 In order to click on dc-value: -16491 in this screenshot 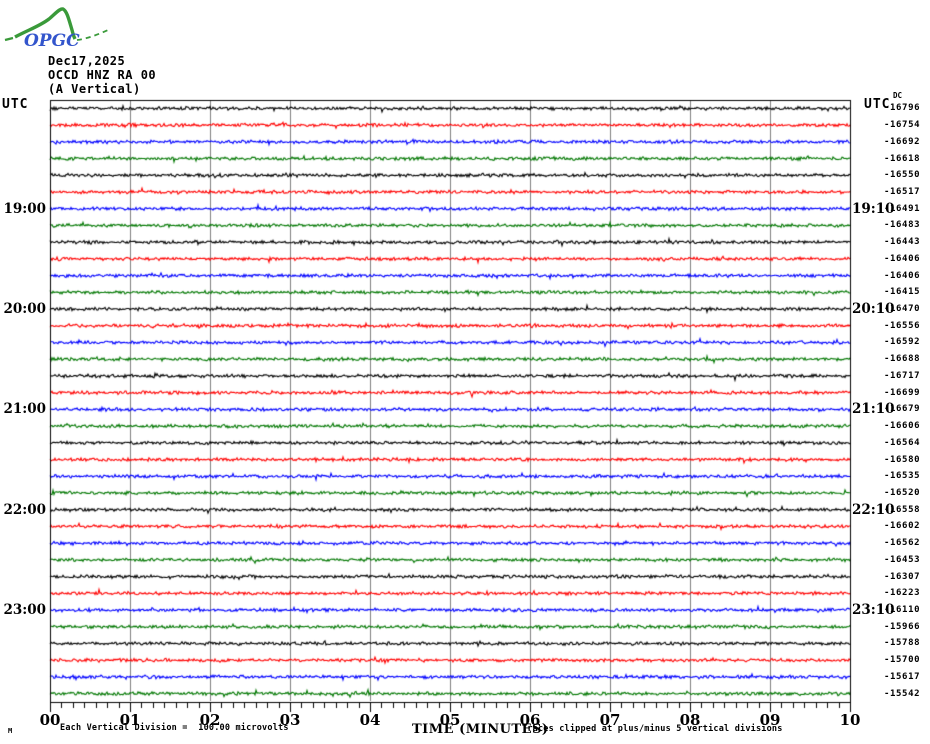, I will do `click(902, 208)`.